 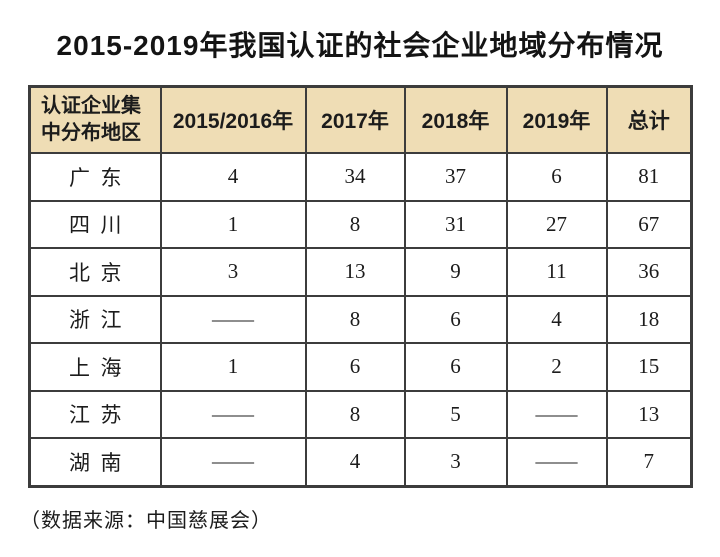 I want to click on table-row-beijing: 北京 3 13 9 11 36, so click(x=360, y=272).